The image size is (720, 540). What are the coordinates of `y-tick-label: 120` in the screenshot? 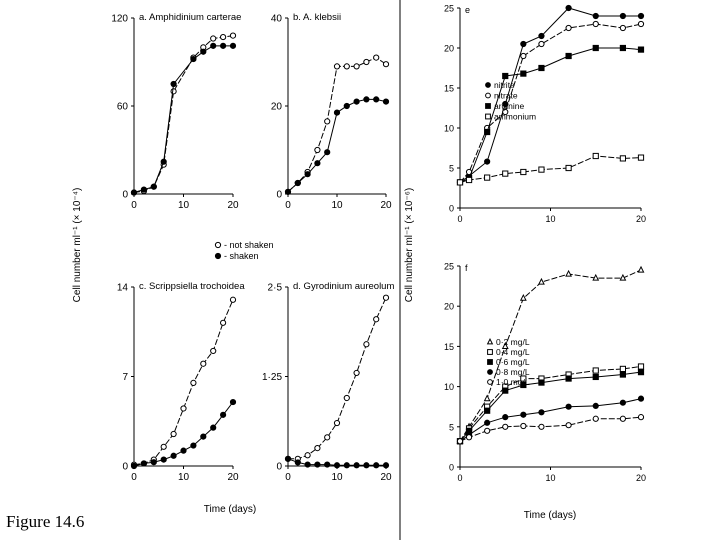 It's located at (119, 19).